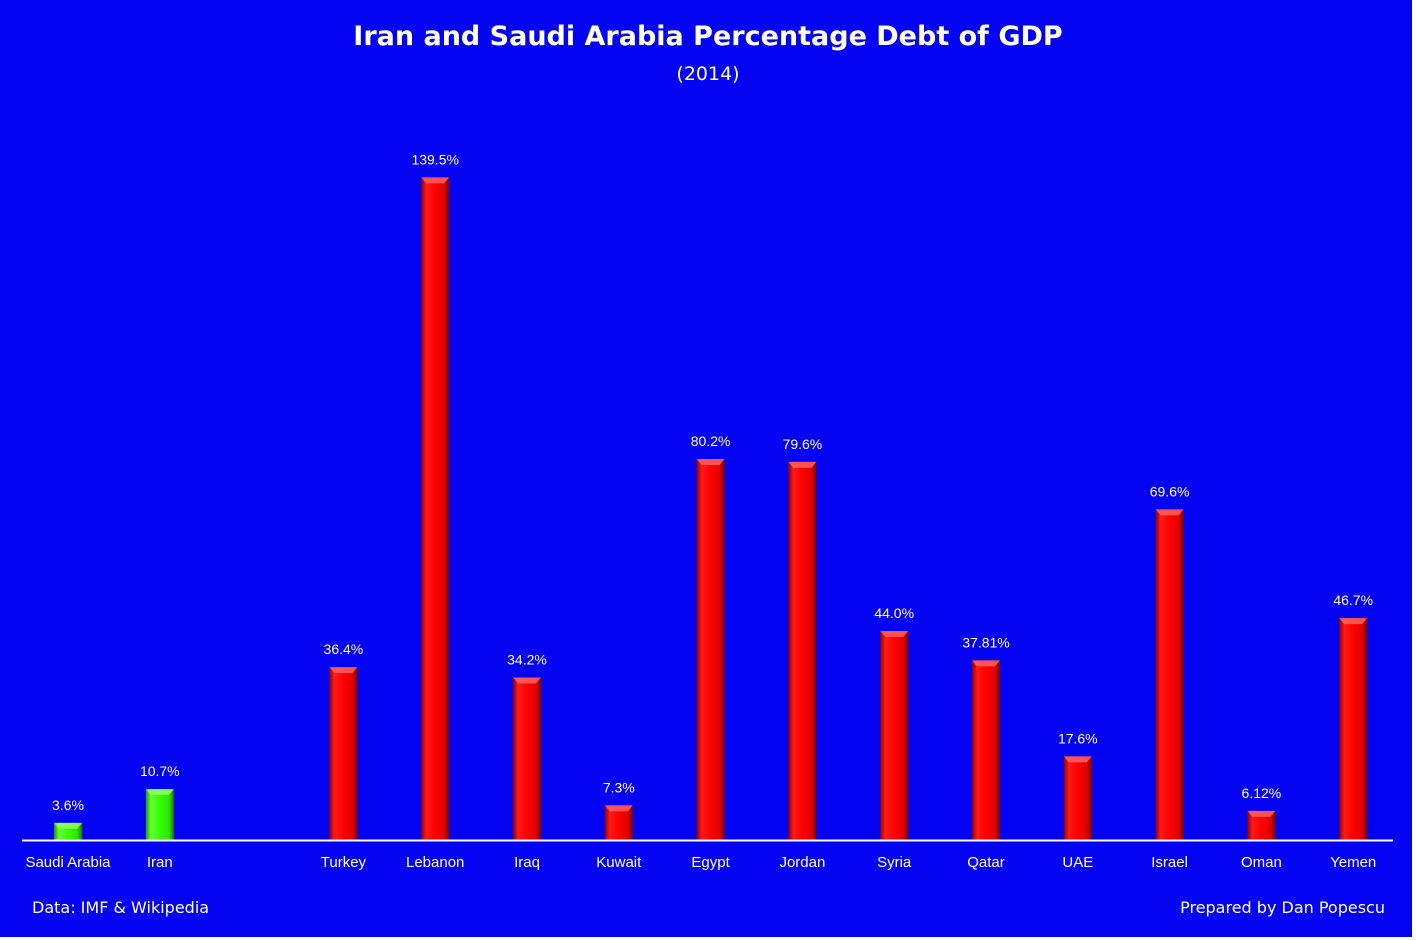  What do you see at coordinates (986, 862) in the screenshot?
I see `category-label-qatar: Qatar` at bounding box center [986, 862].